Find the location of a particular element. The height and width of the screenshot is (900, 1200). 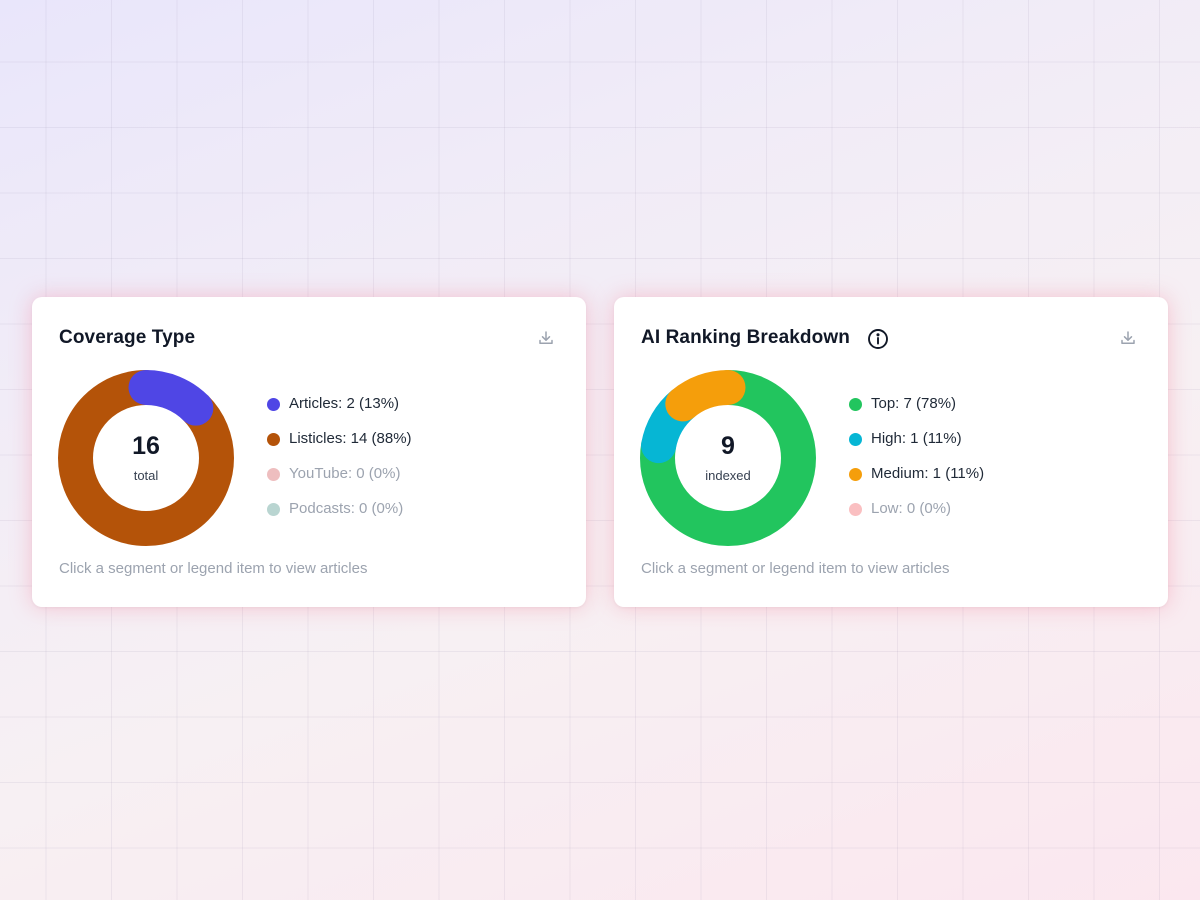

ranking-donut-chart is located at coordinates (728, 458).